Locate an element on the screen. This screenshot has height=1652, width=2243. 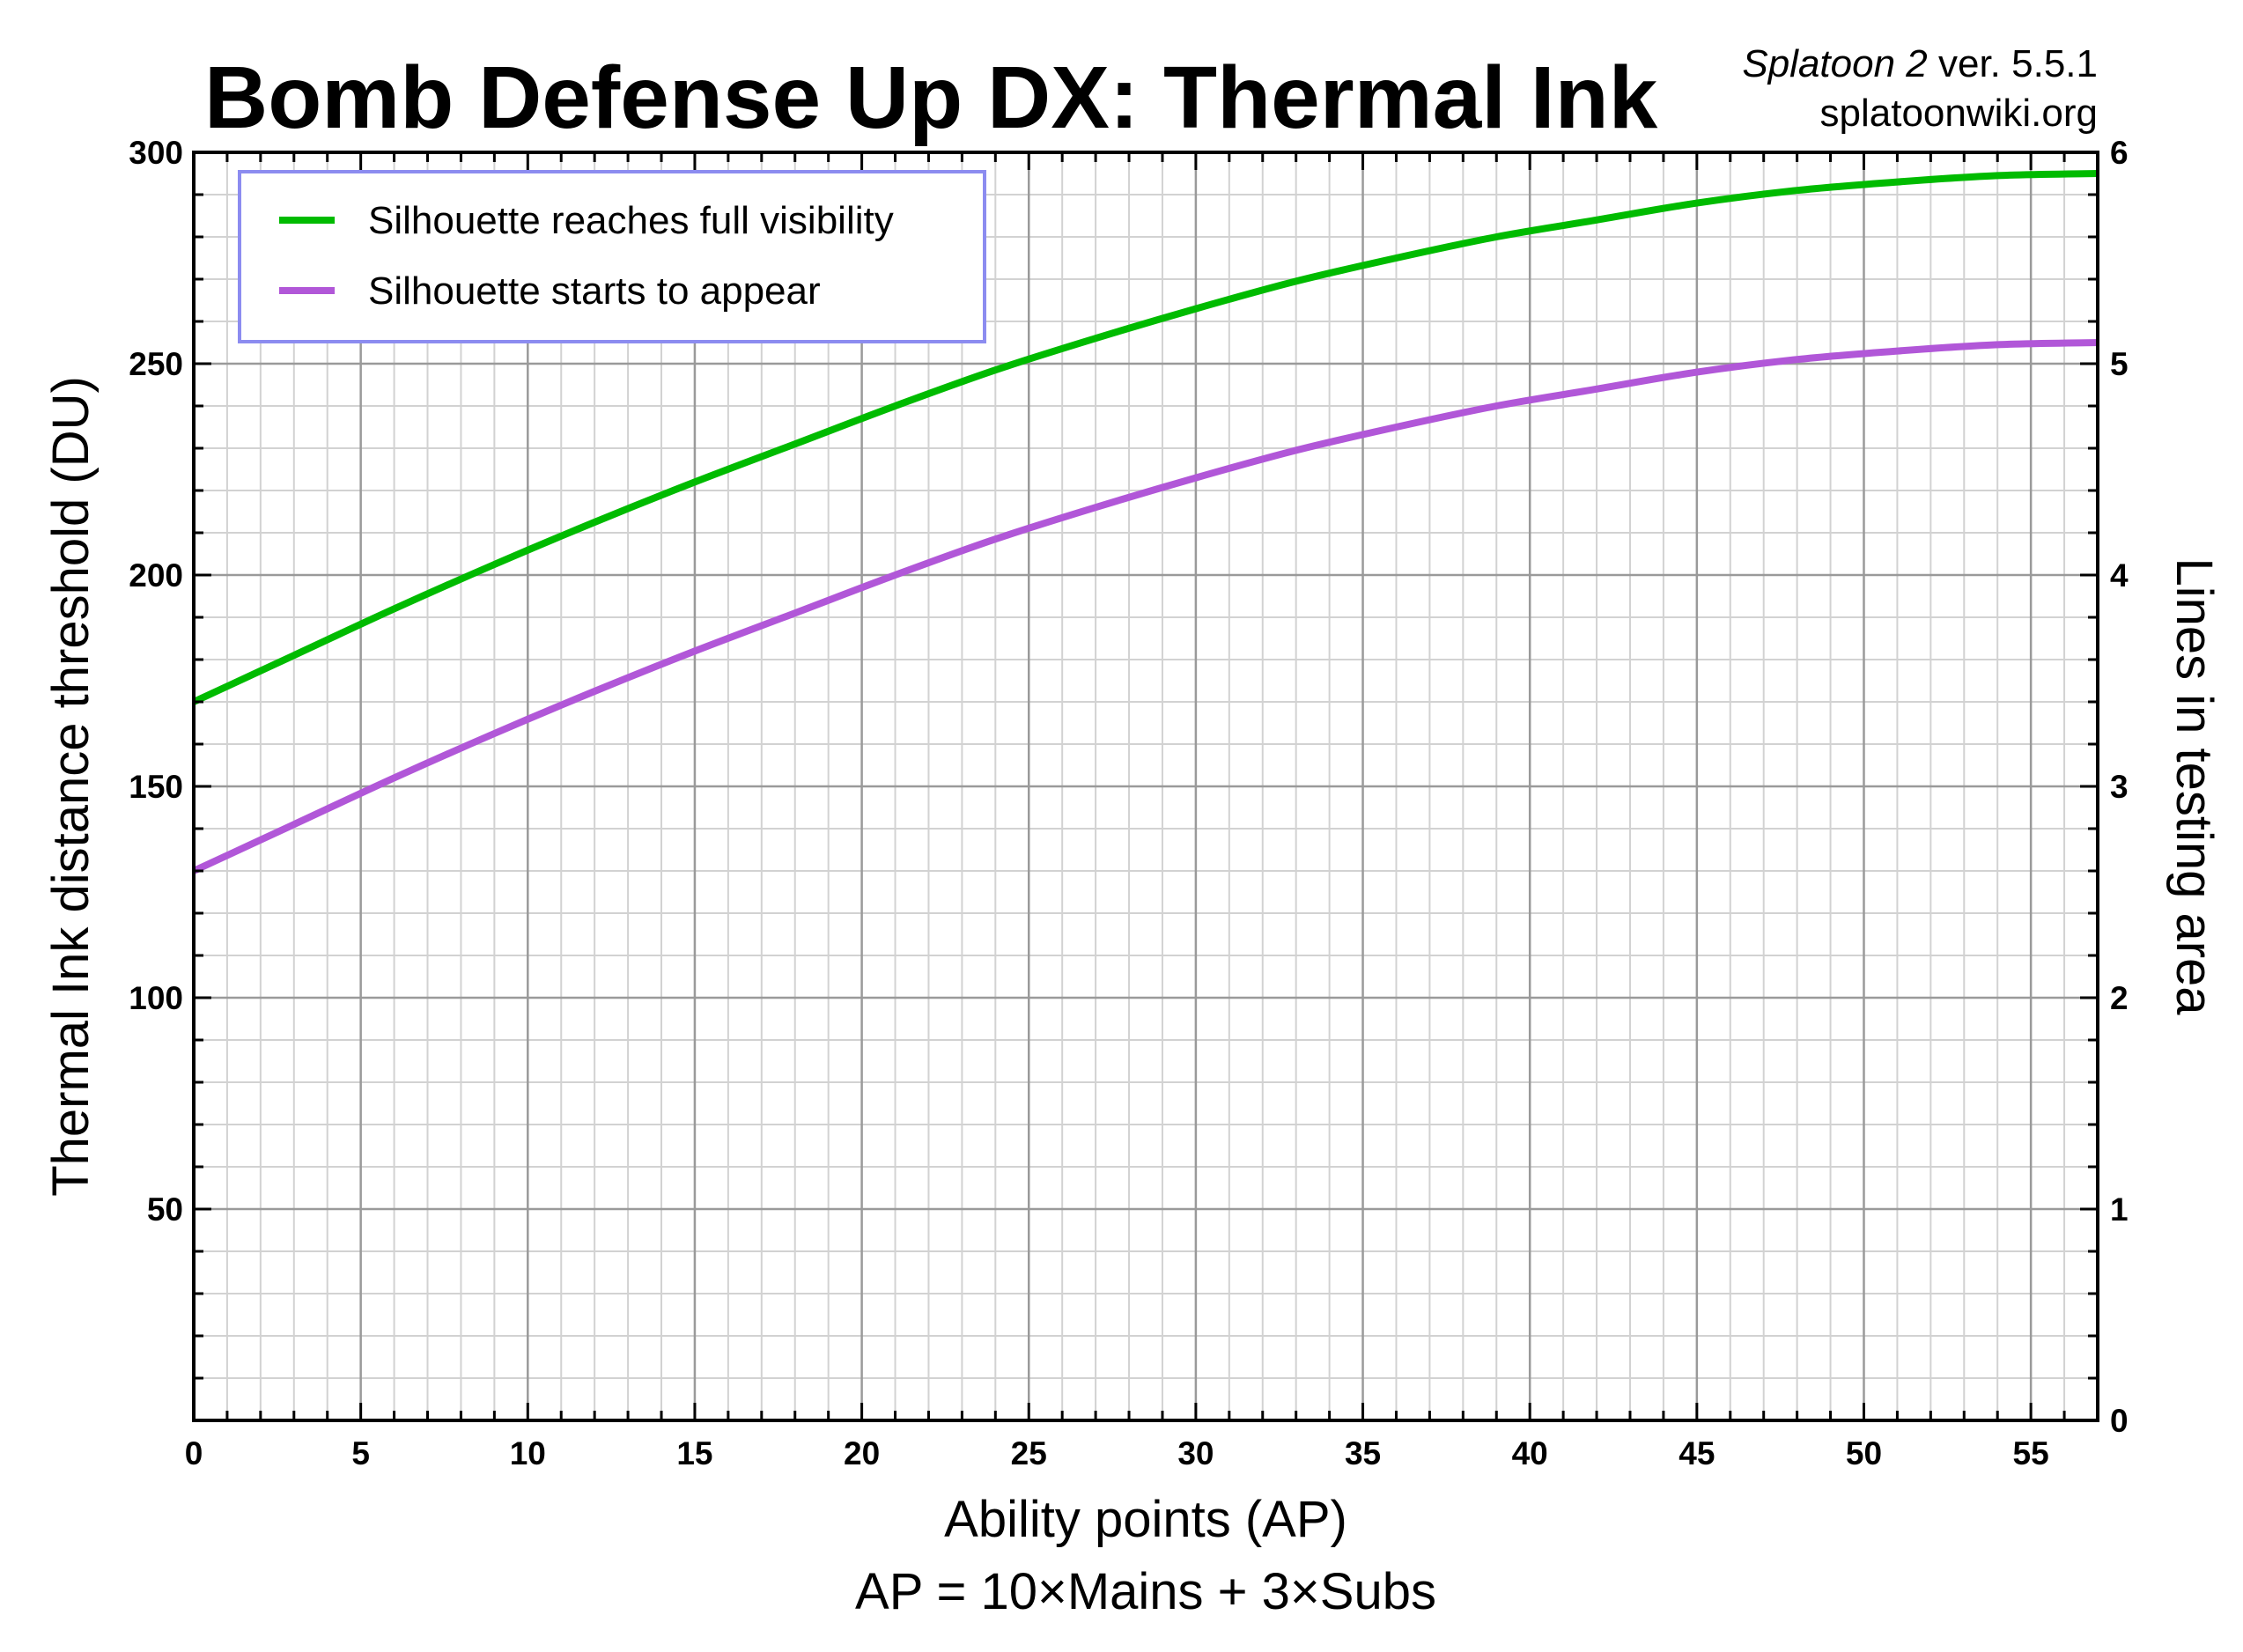
credit-version: ver. 5.5.1 is located at coordinates (2013, 63).